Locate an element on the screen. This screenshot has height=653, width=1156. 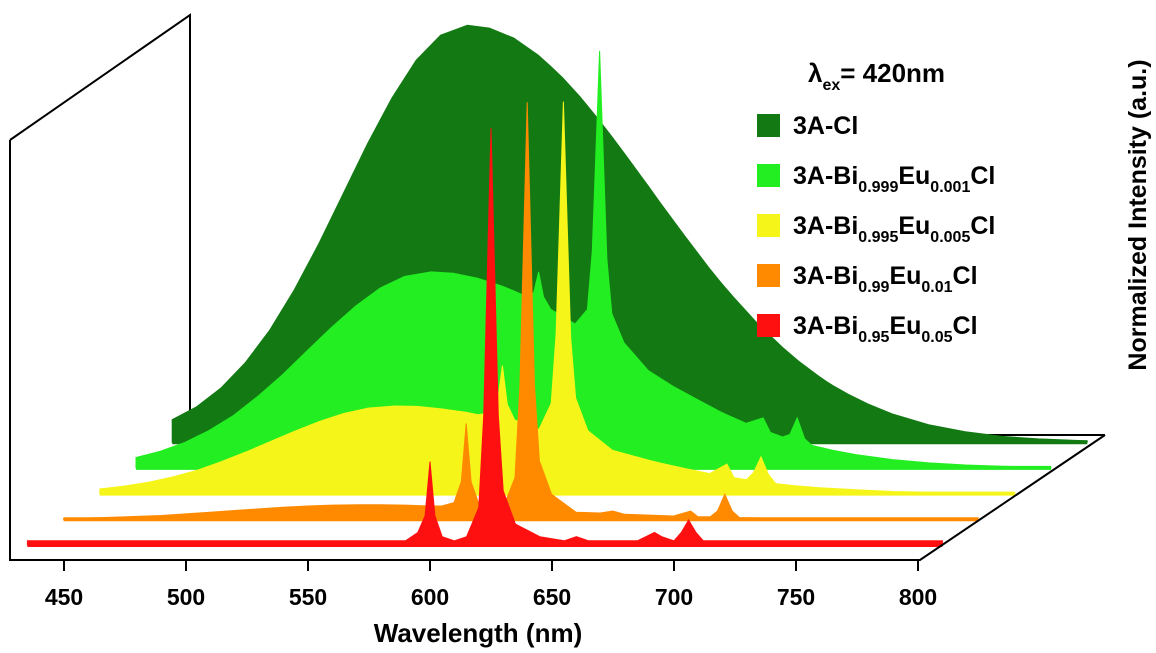
x-tick-label: 500 is located at coordinates (186, 597).